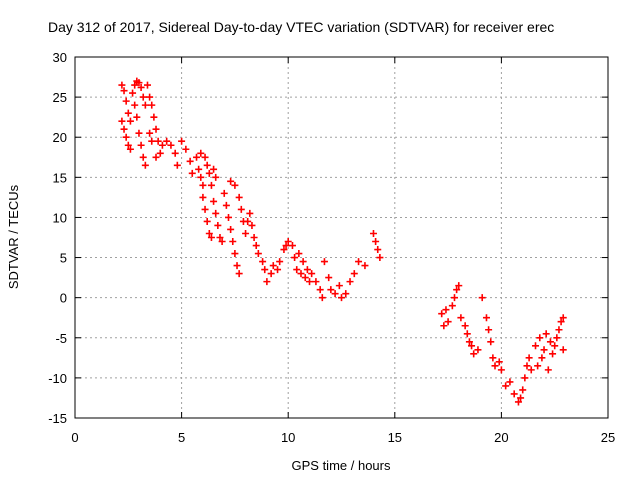  Describe the element at coordinates (60, 217) in the screenshot. I see `y-tick-label: 10` at that location.